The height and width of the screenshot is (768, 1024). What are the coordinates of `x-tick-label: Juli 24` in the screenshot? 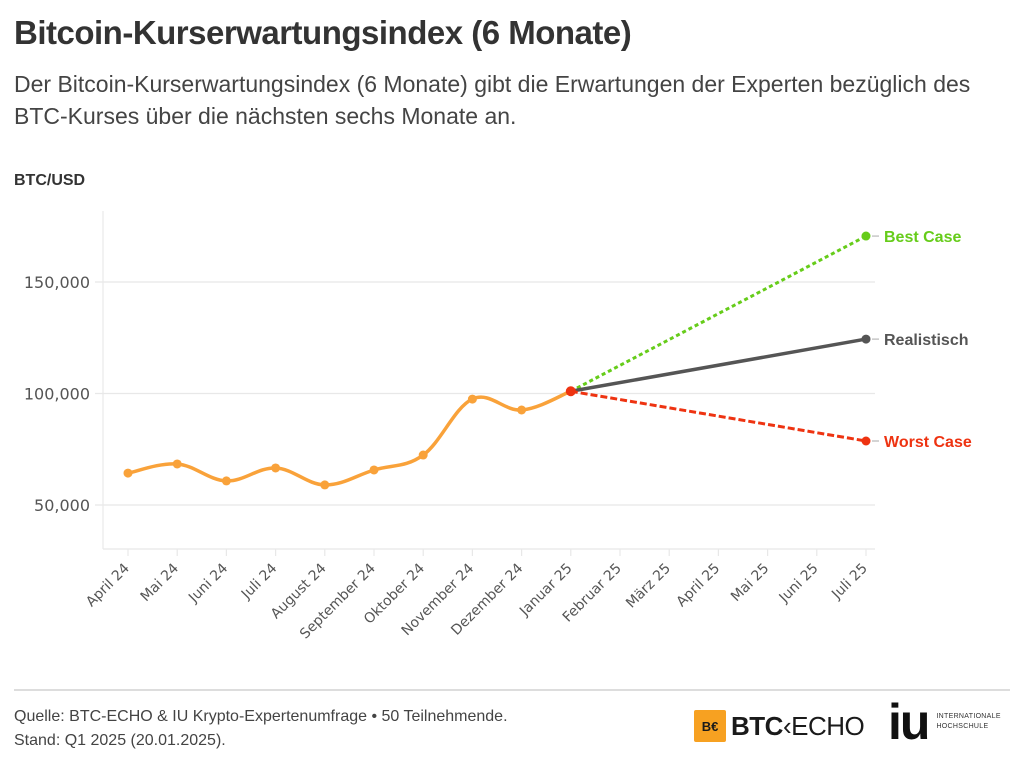 It's located at (259, 581).